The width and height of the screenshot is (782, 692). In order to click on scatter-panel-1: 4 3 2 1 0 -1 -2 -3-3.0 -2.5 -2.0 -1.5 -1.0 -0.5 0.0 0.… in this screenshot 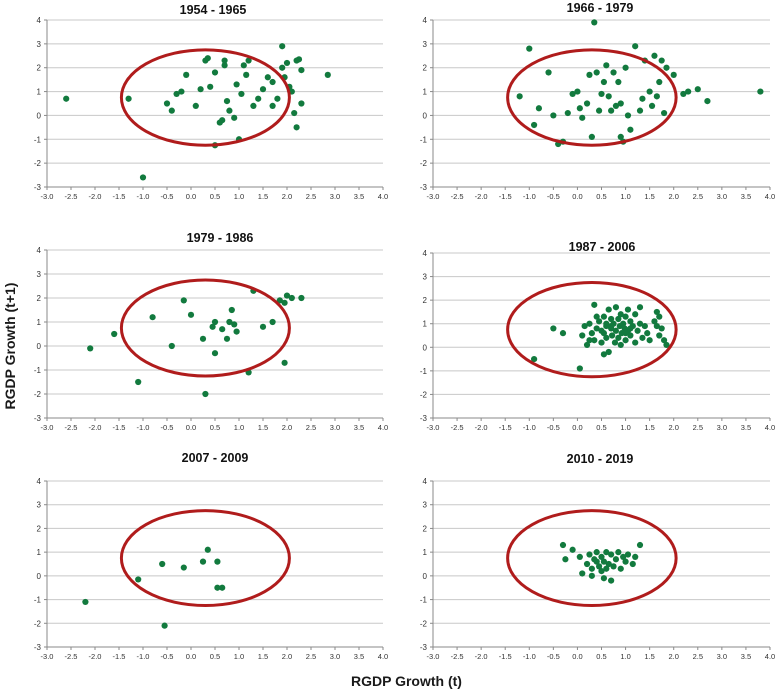, I will do `click(211, 102)`.